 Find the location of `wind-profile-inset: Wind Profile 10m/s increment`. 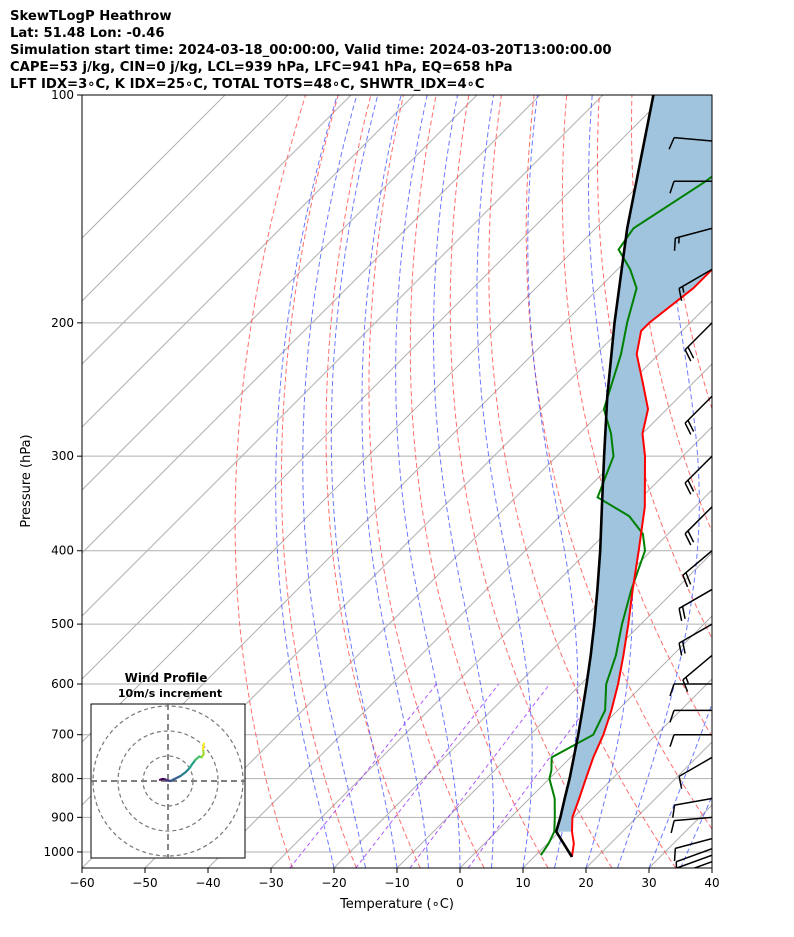

wind-profile-inset: Wind Profile 10m/s increment is located at coordinates (168, 765).